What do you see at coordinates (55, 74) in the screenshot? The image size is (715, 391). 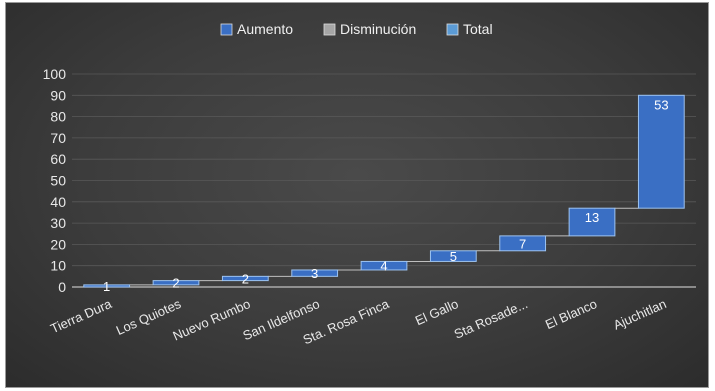 I see `y-tick-label: 100` at bounding box center [55, 74].